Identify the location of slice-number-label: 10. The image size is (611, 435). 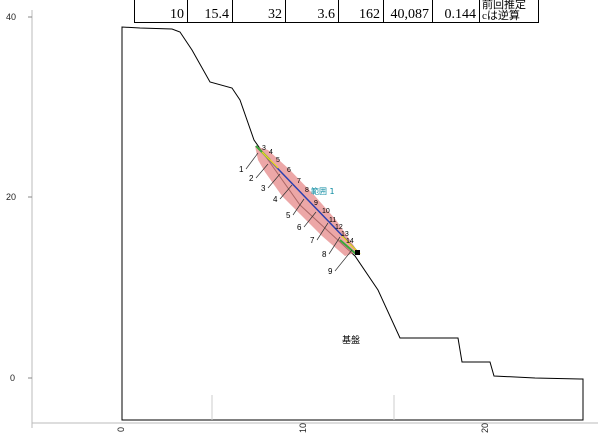
(326, 211).